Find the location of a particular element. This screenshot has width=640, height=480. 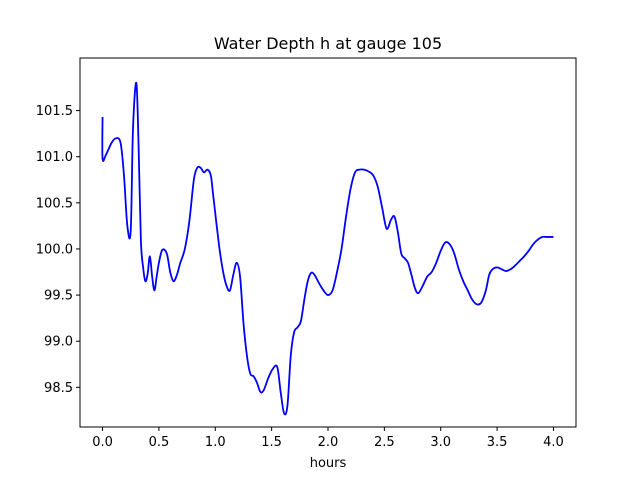

x-tick-label: 0.0 is located at coordinates (102, 442).